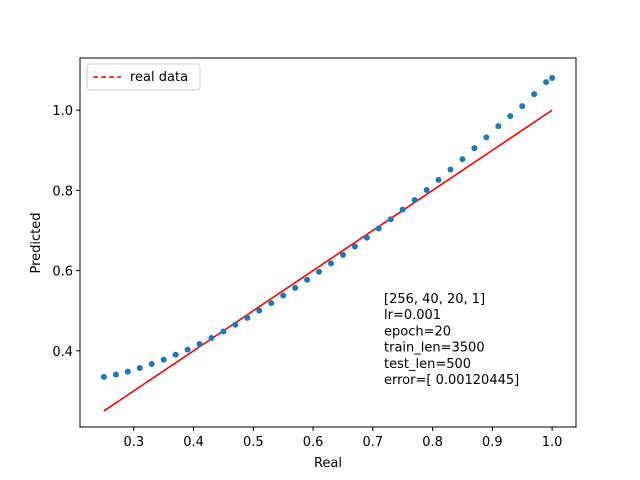  Describe the element at coordinates (62, 352) in the screenshot. I see `y-tick-label: 0.4` at that location.